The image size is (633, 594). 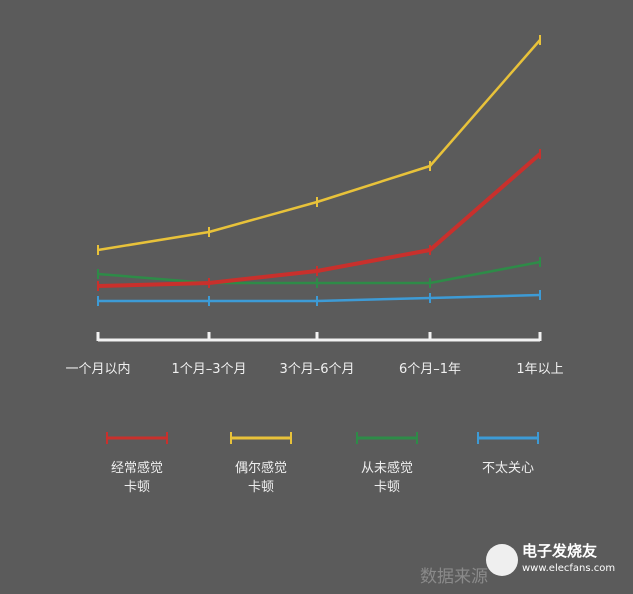 I want to click on watermark-logo: 电子发烧友 www.elecfans.com, so click(x=551, y=558).